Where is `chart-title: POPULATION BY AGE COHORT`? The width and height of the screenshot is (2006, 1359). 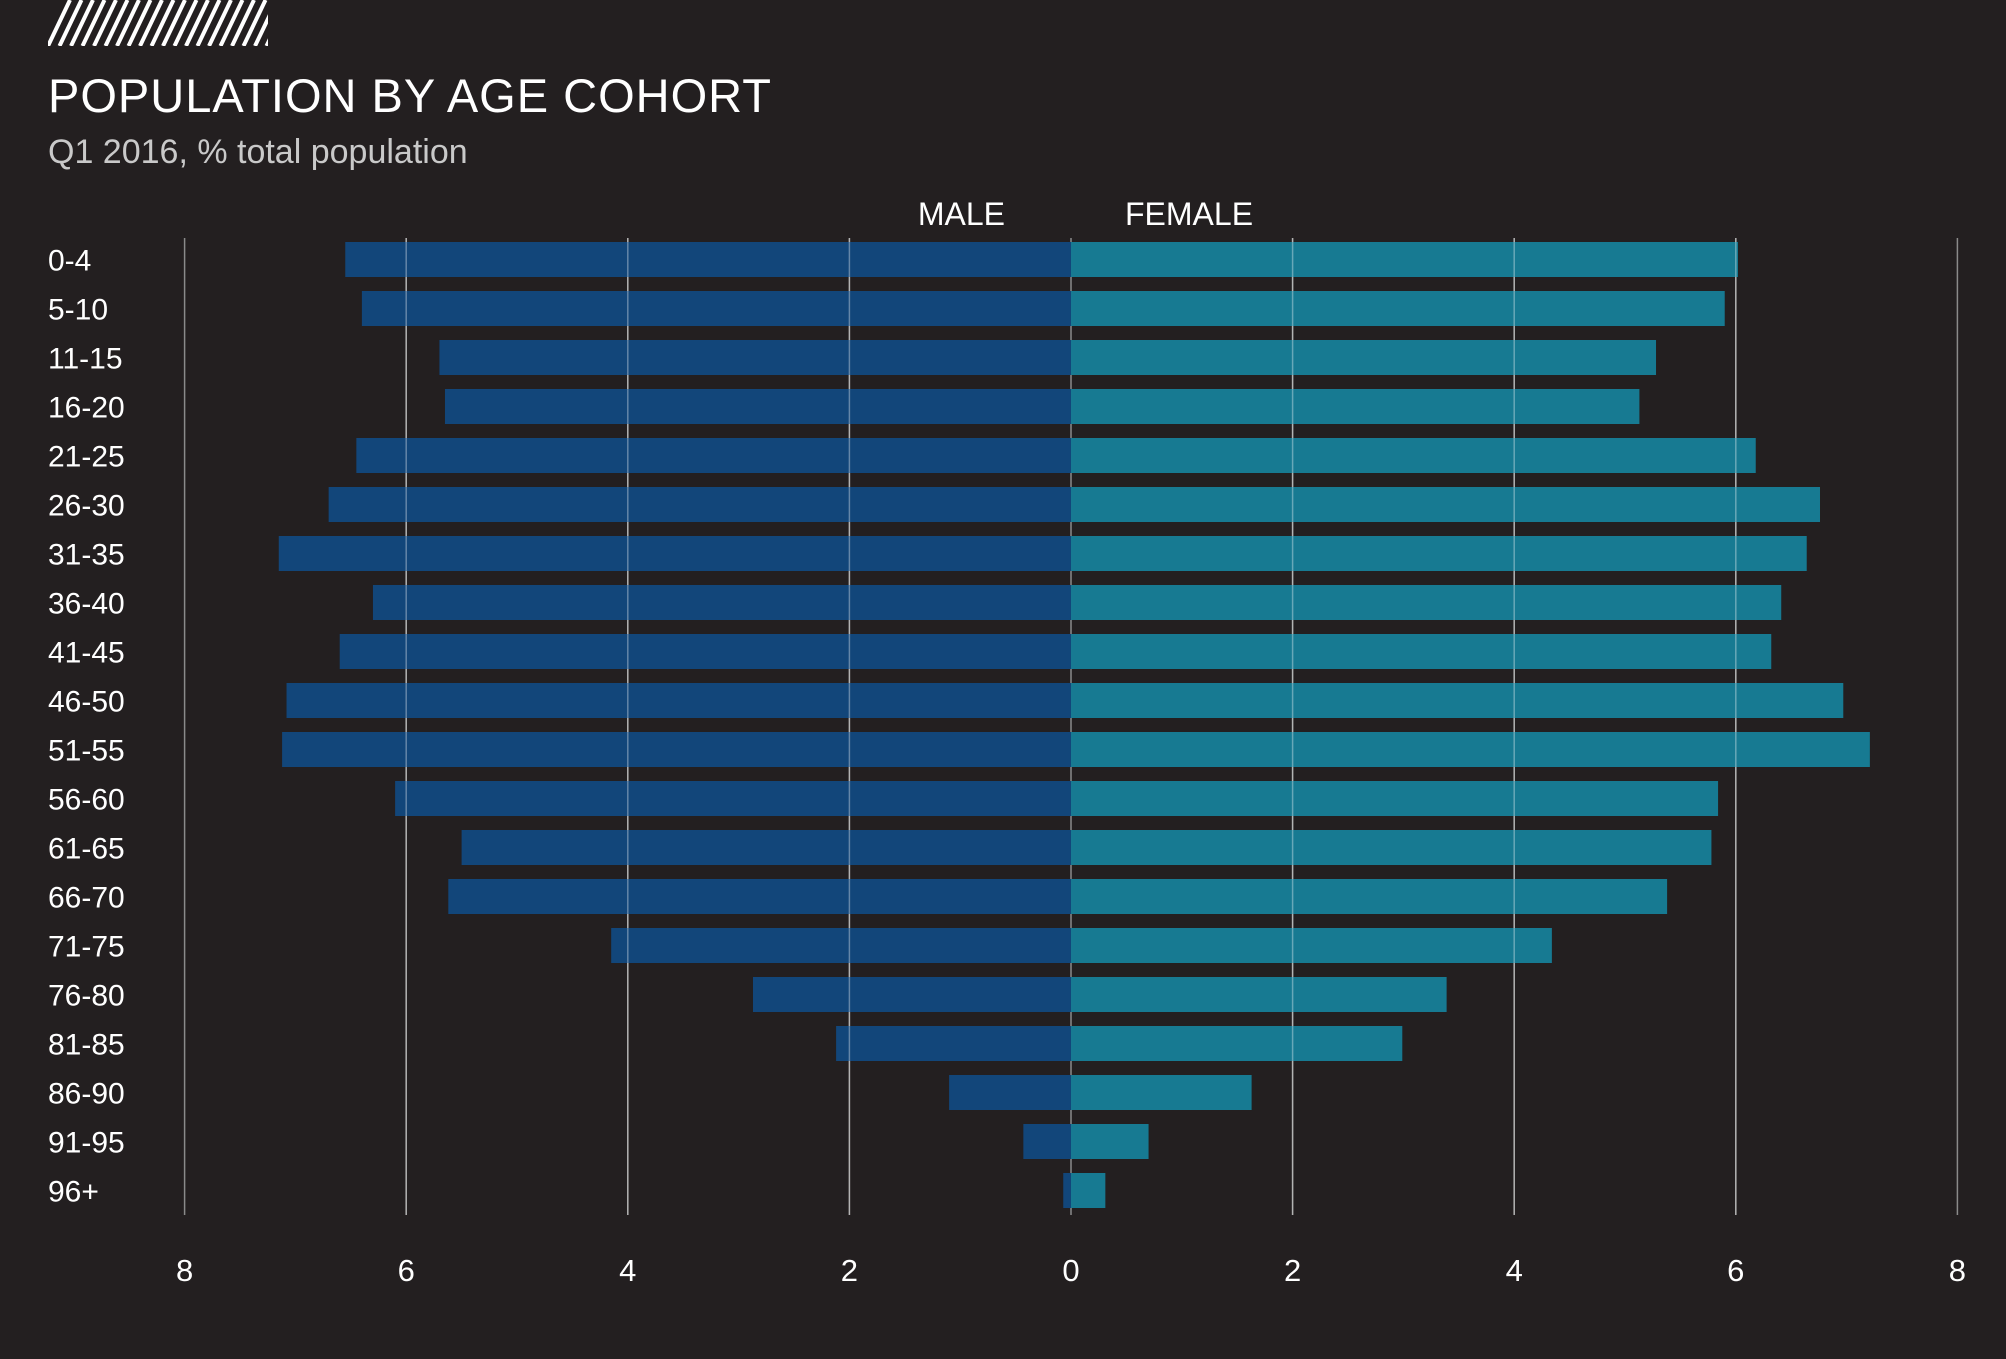 chart-title: POPULATION BY AGE COHORT is located at coordinates (410, 95).